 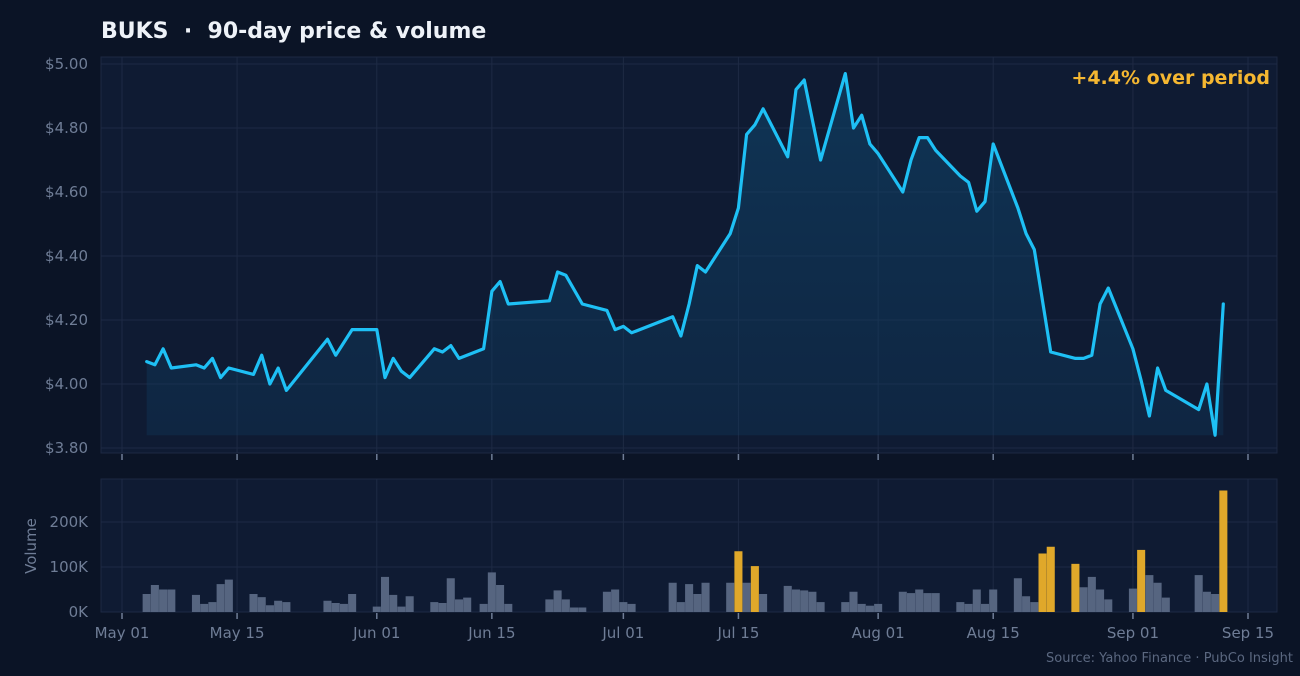 What do you see at coordinates (70, 522) in the screenshot?
I see `volume-y-tick-label: 200K` at bounding box center [70, 522].